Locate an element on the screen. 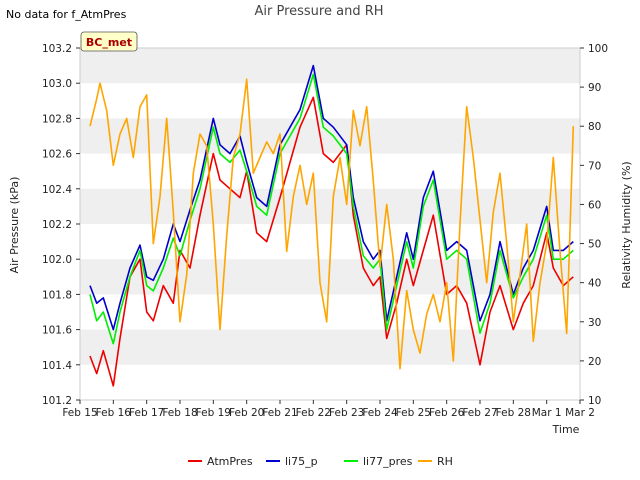 The image size is (640, 480). x-tick-label: Feb 27 is located at coordinates (479, 413).